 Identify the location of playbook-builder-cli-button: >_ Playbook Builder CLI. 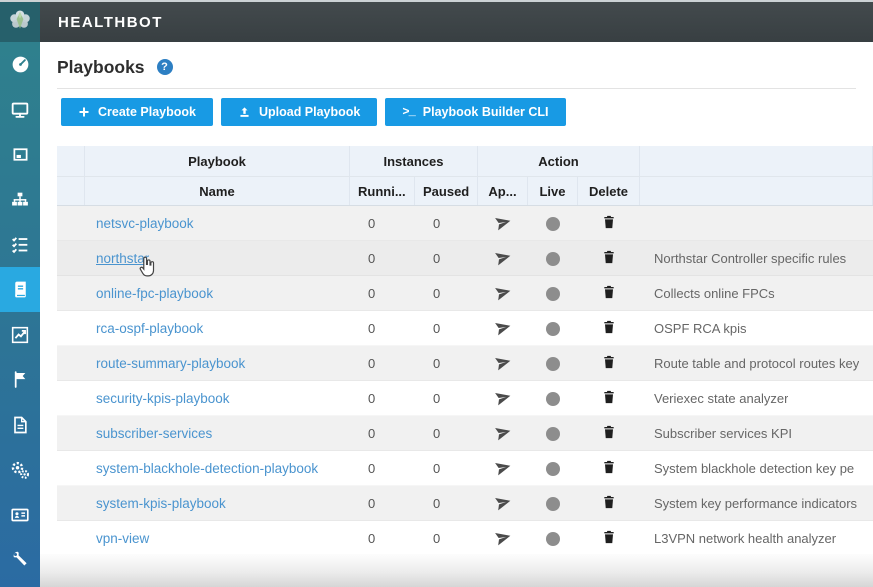
(475, 112).